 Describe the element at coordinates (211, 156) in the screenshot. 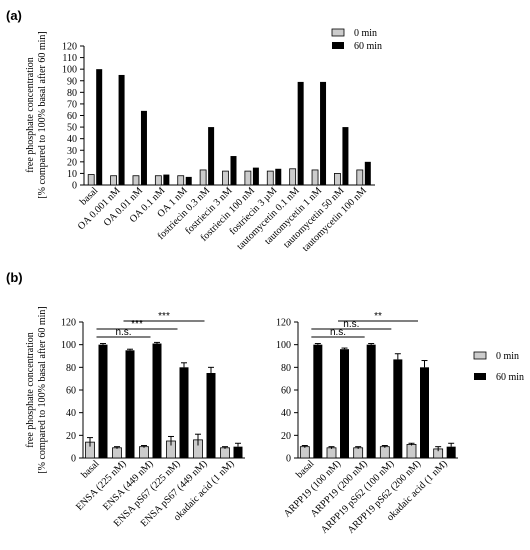

I see `bar-60-min-fostriecin-0-3-nm` at that location.